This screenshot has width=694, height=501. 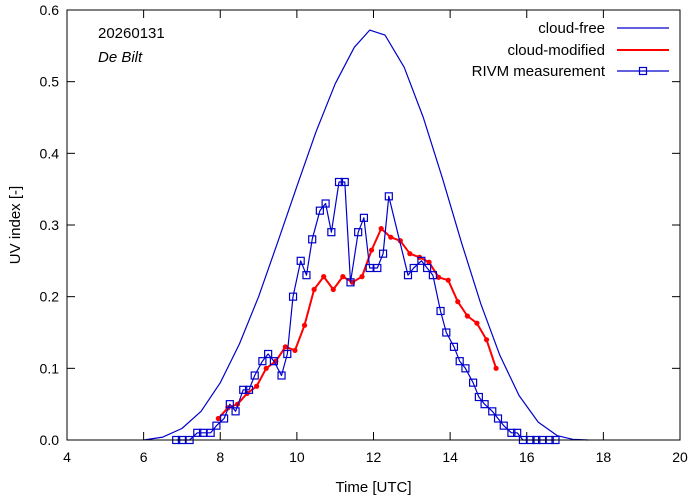 I want to click on x-tick-label: 4, so click(x=67, y=457).